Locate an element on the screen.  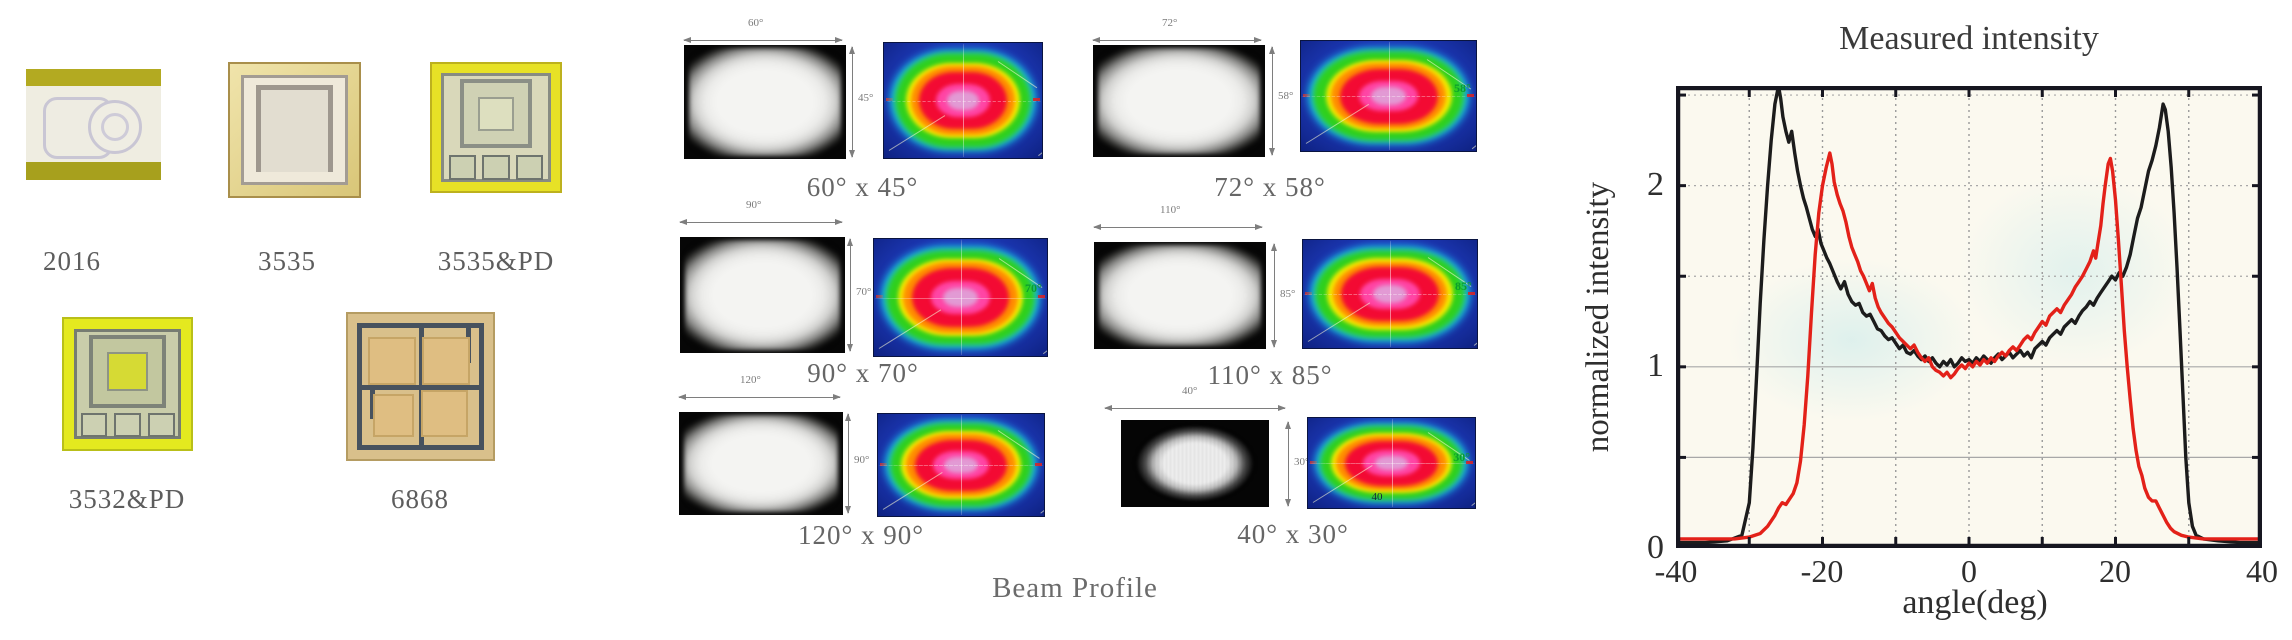
beam-heatmap-60x45 is located at coordinates (963, 100).